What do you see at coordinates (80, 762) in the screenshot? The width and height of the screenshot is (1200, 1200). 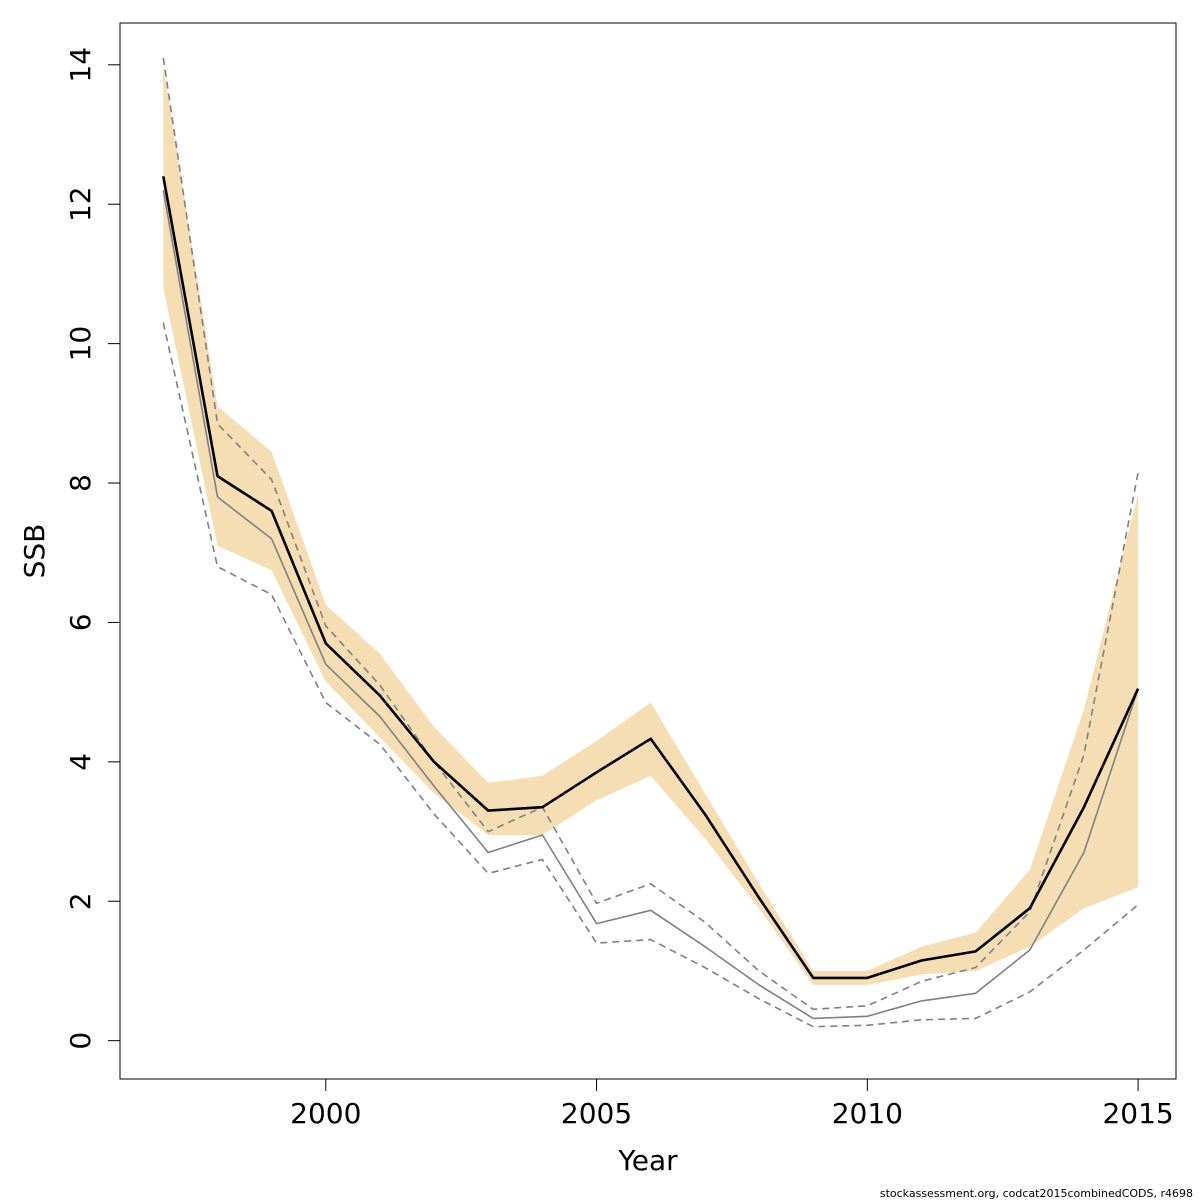 I see `y-tick-label: 4` at bounding box center [80, 762].